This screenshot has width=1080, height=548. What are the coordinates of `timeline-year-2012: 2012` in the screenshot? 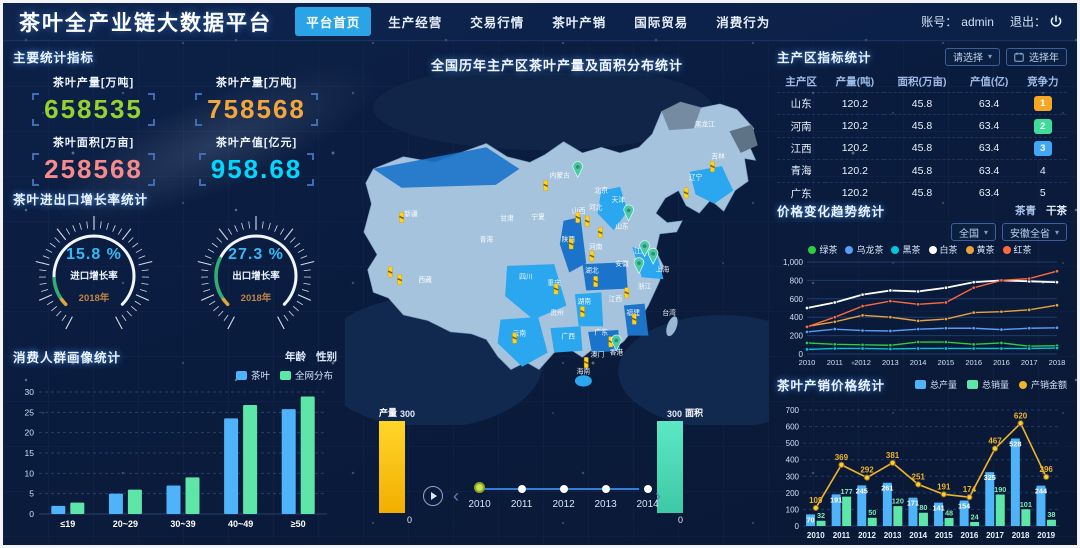 It's located at (564, 494).